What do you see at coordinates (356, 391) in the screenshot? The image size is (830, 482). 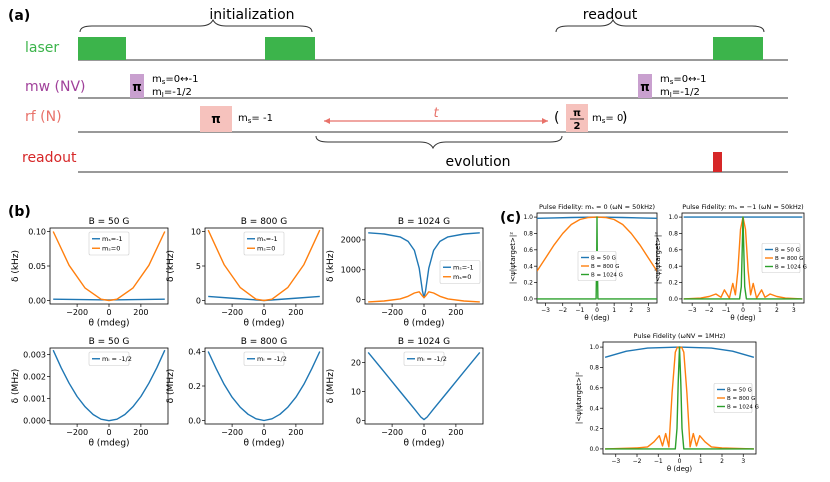 I see `y-tick-label: 10` at bounding box center [356, 391].